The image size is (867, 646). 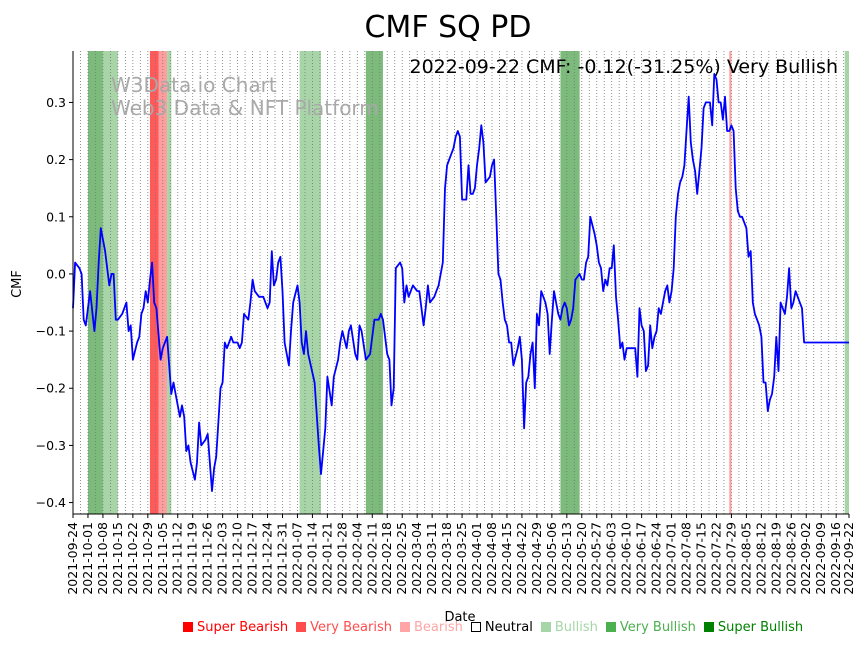 I want to click on x-tick-label: 2021-10-15, so click(x=117, y=558).